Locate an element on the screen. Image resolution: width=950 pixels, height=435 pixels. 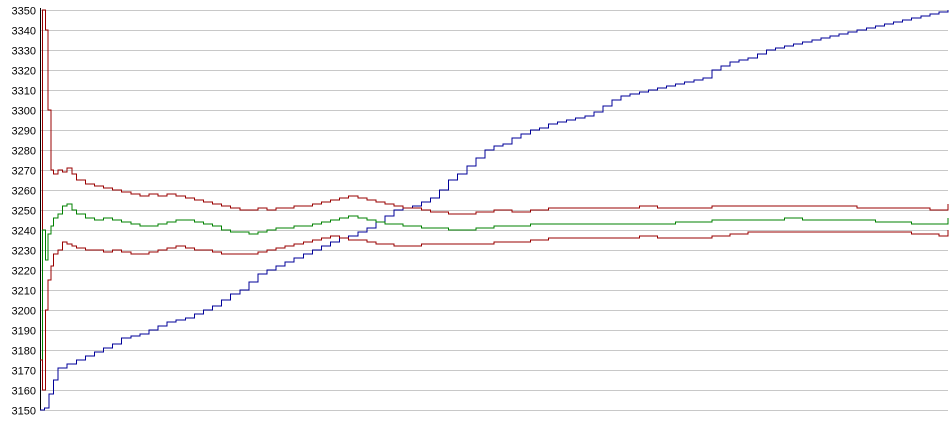
y-tick-label: 3170 is located at coordinates (24, 372).